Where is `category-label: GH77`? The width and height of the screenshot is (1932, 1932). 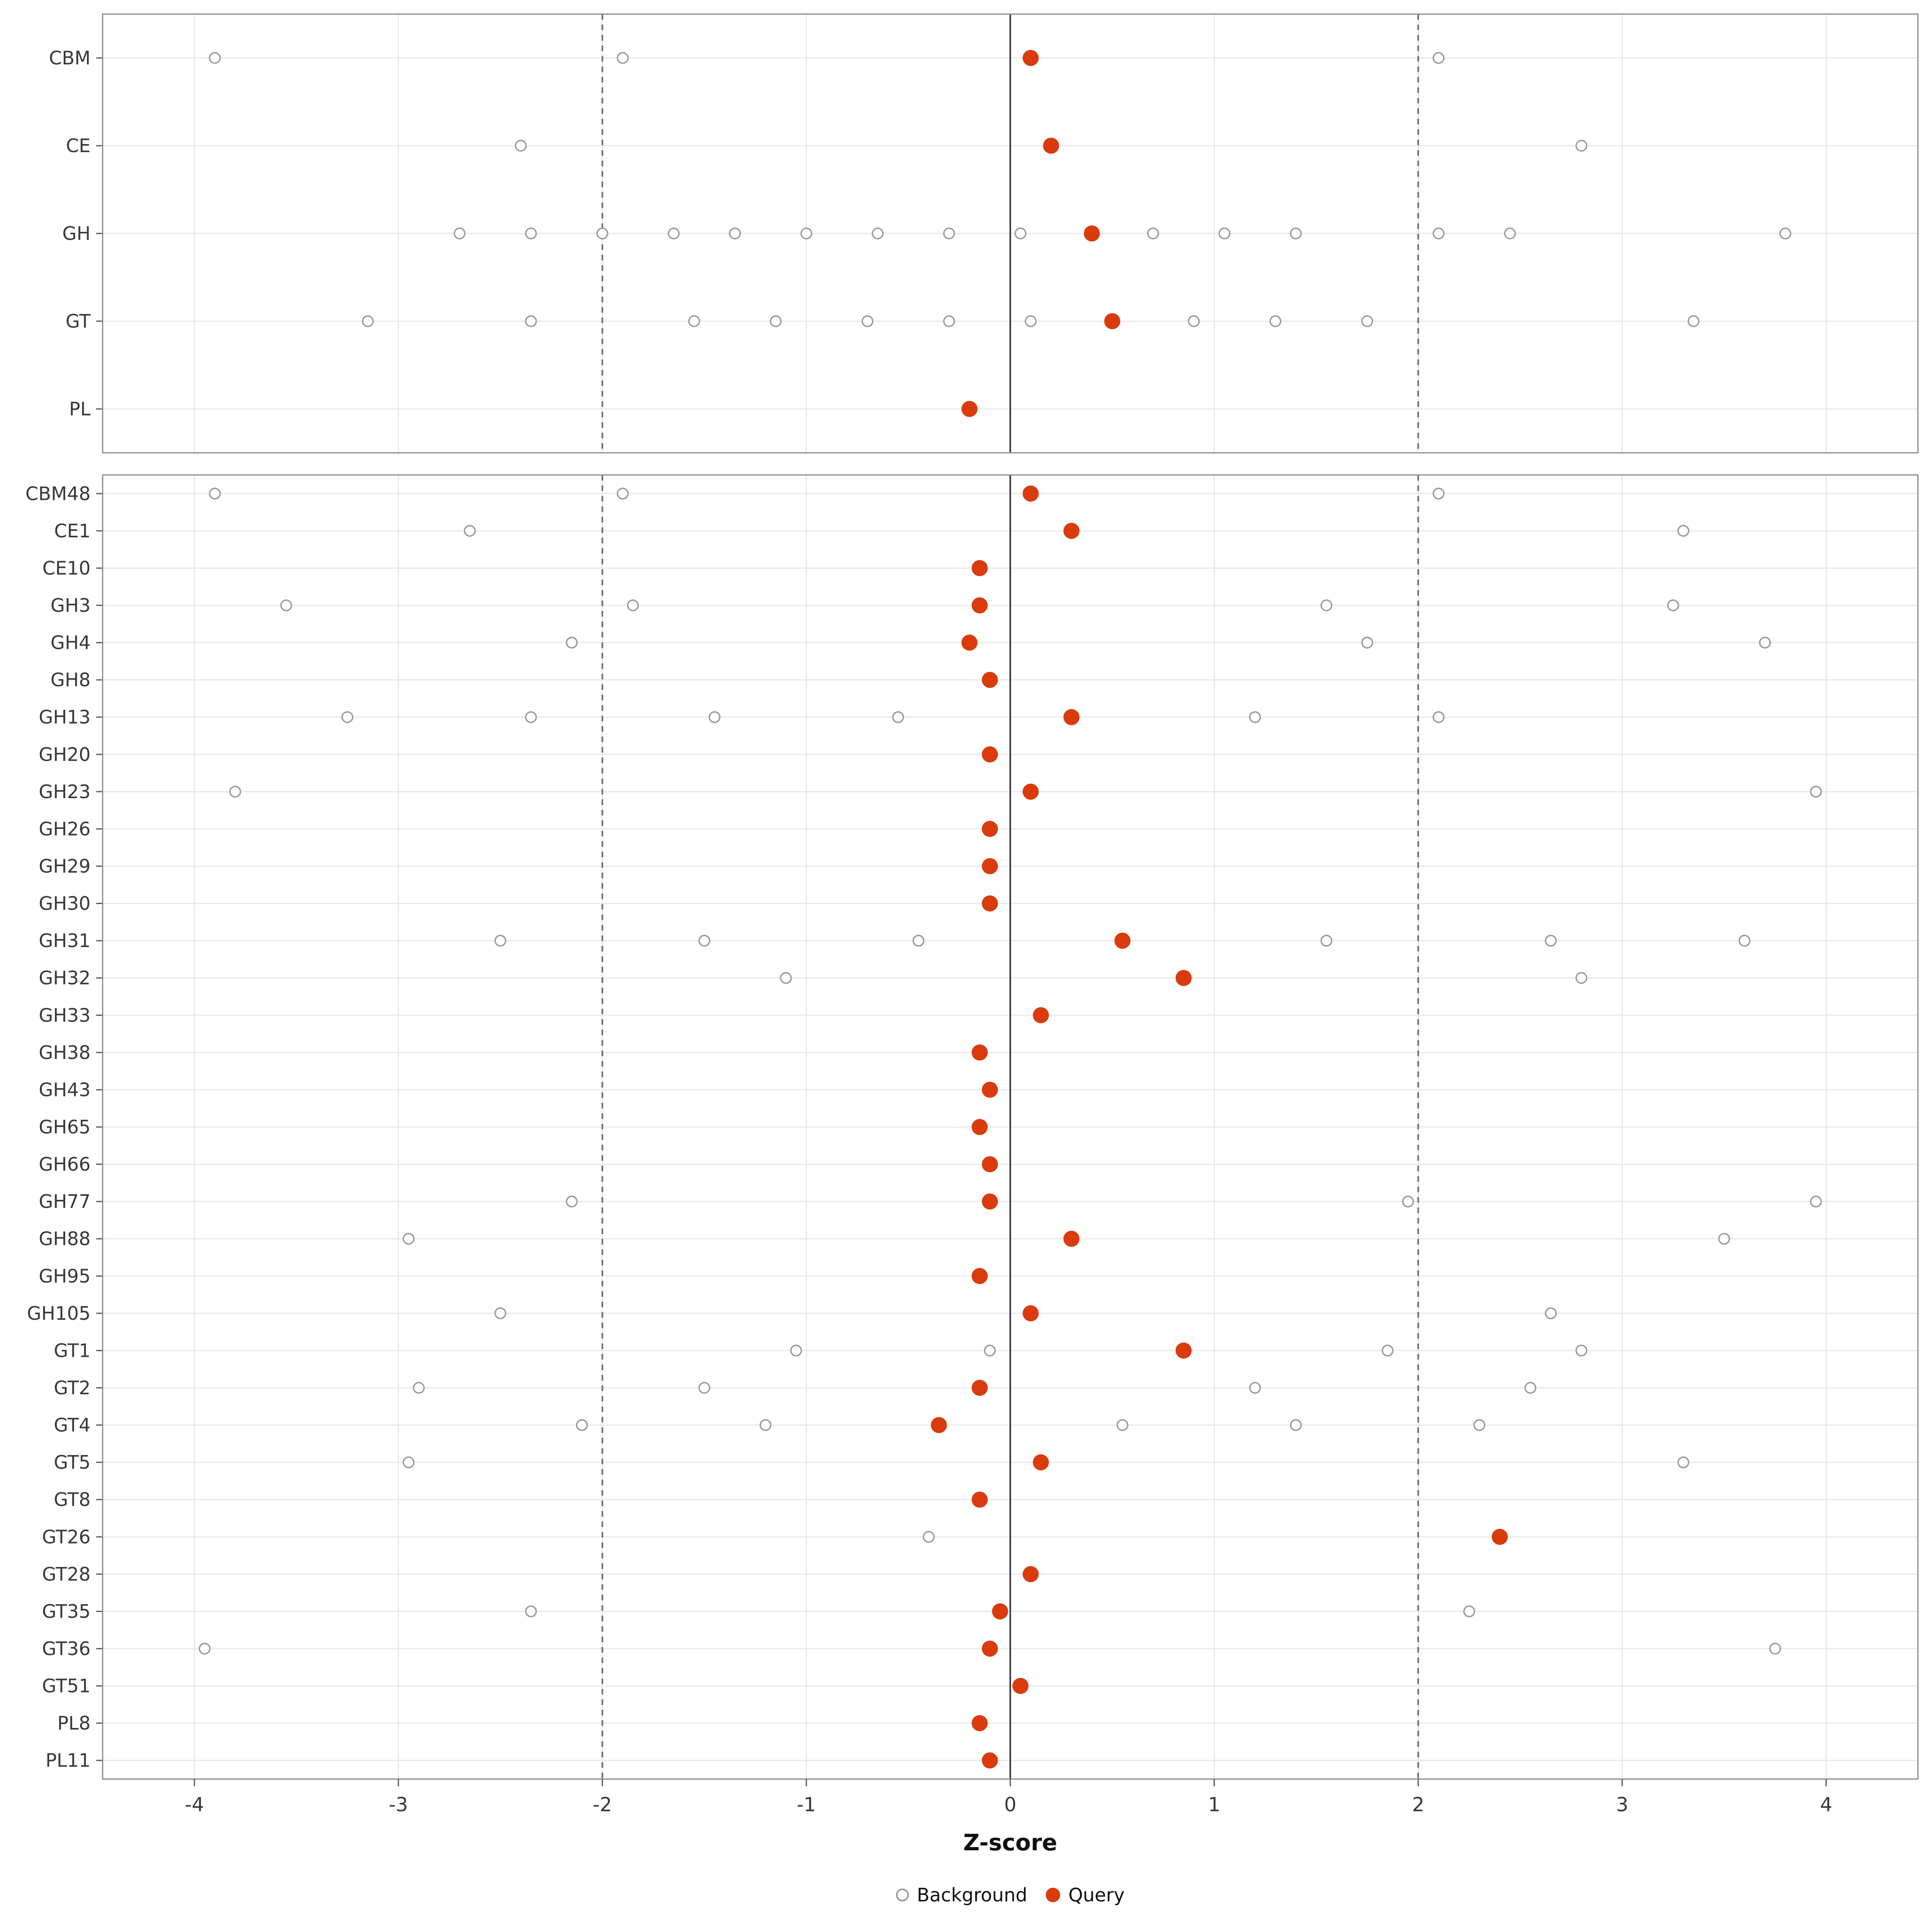
category-label: GH77 is located at coordinates (65, 1201).